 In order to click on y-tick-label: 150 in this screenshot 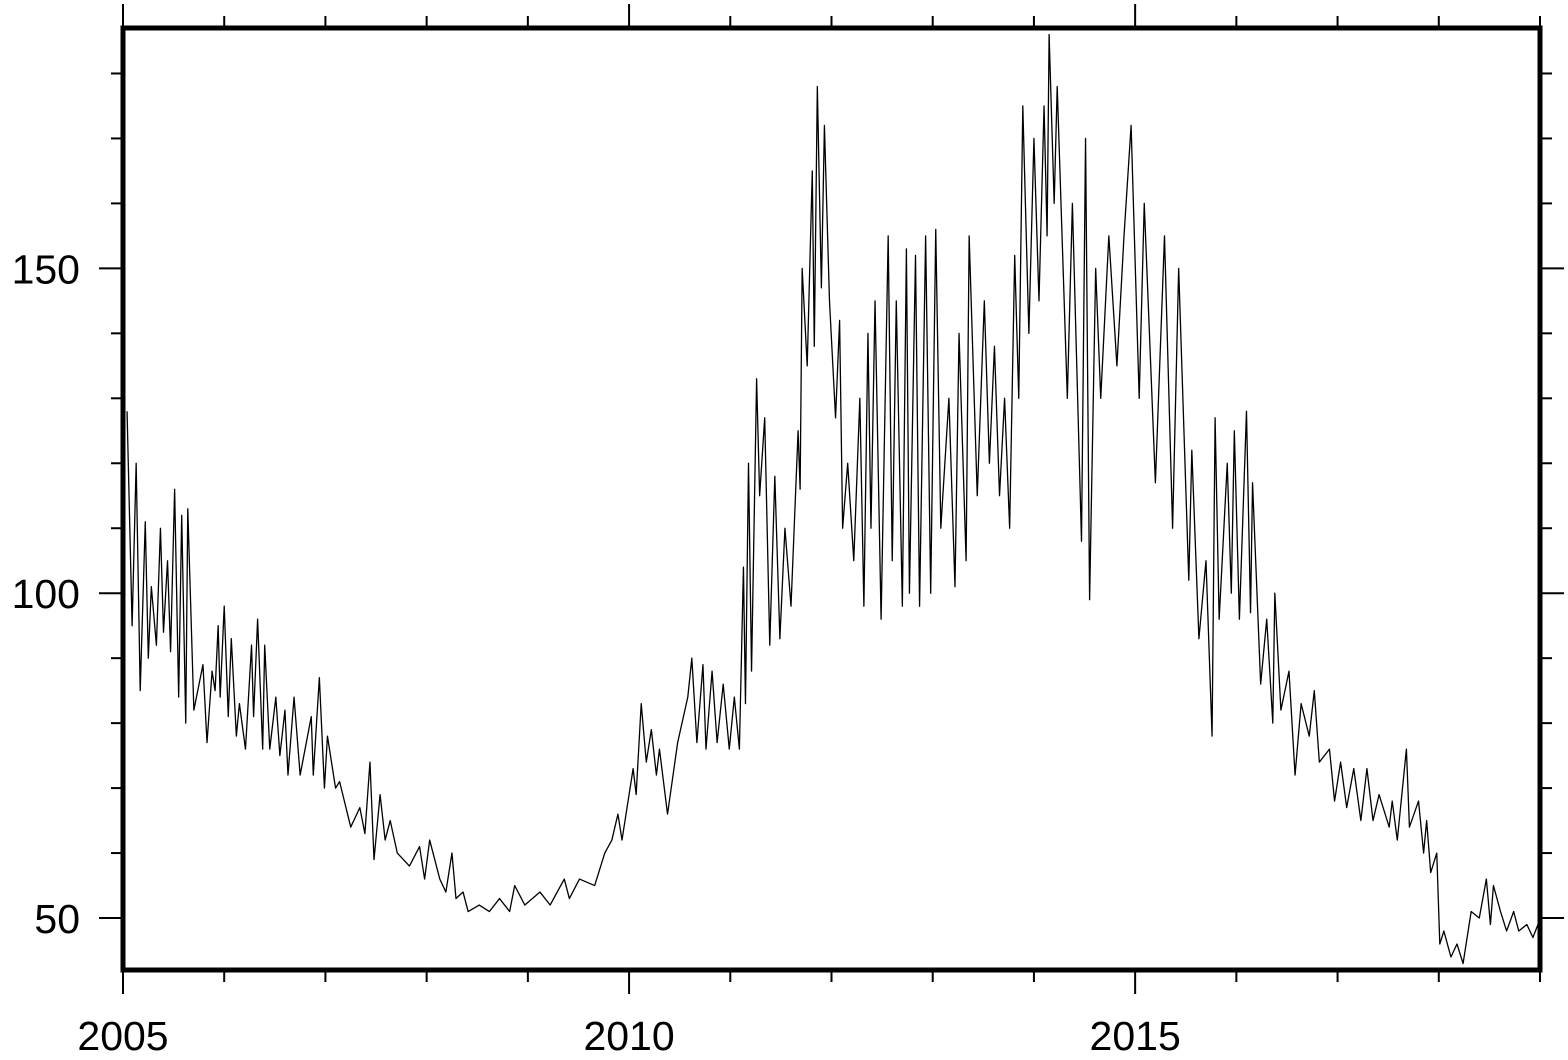, I will do `click(46, 269)`.